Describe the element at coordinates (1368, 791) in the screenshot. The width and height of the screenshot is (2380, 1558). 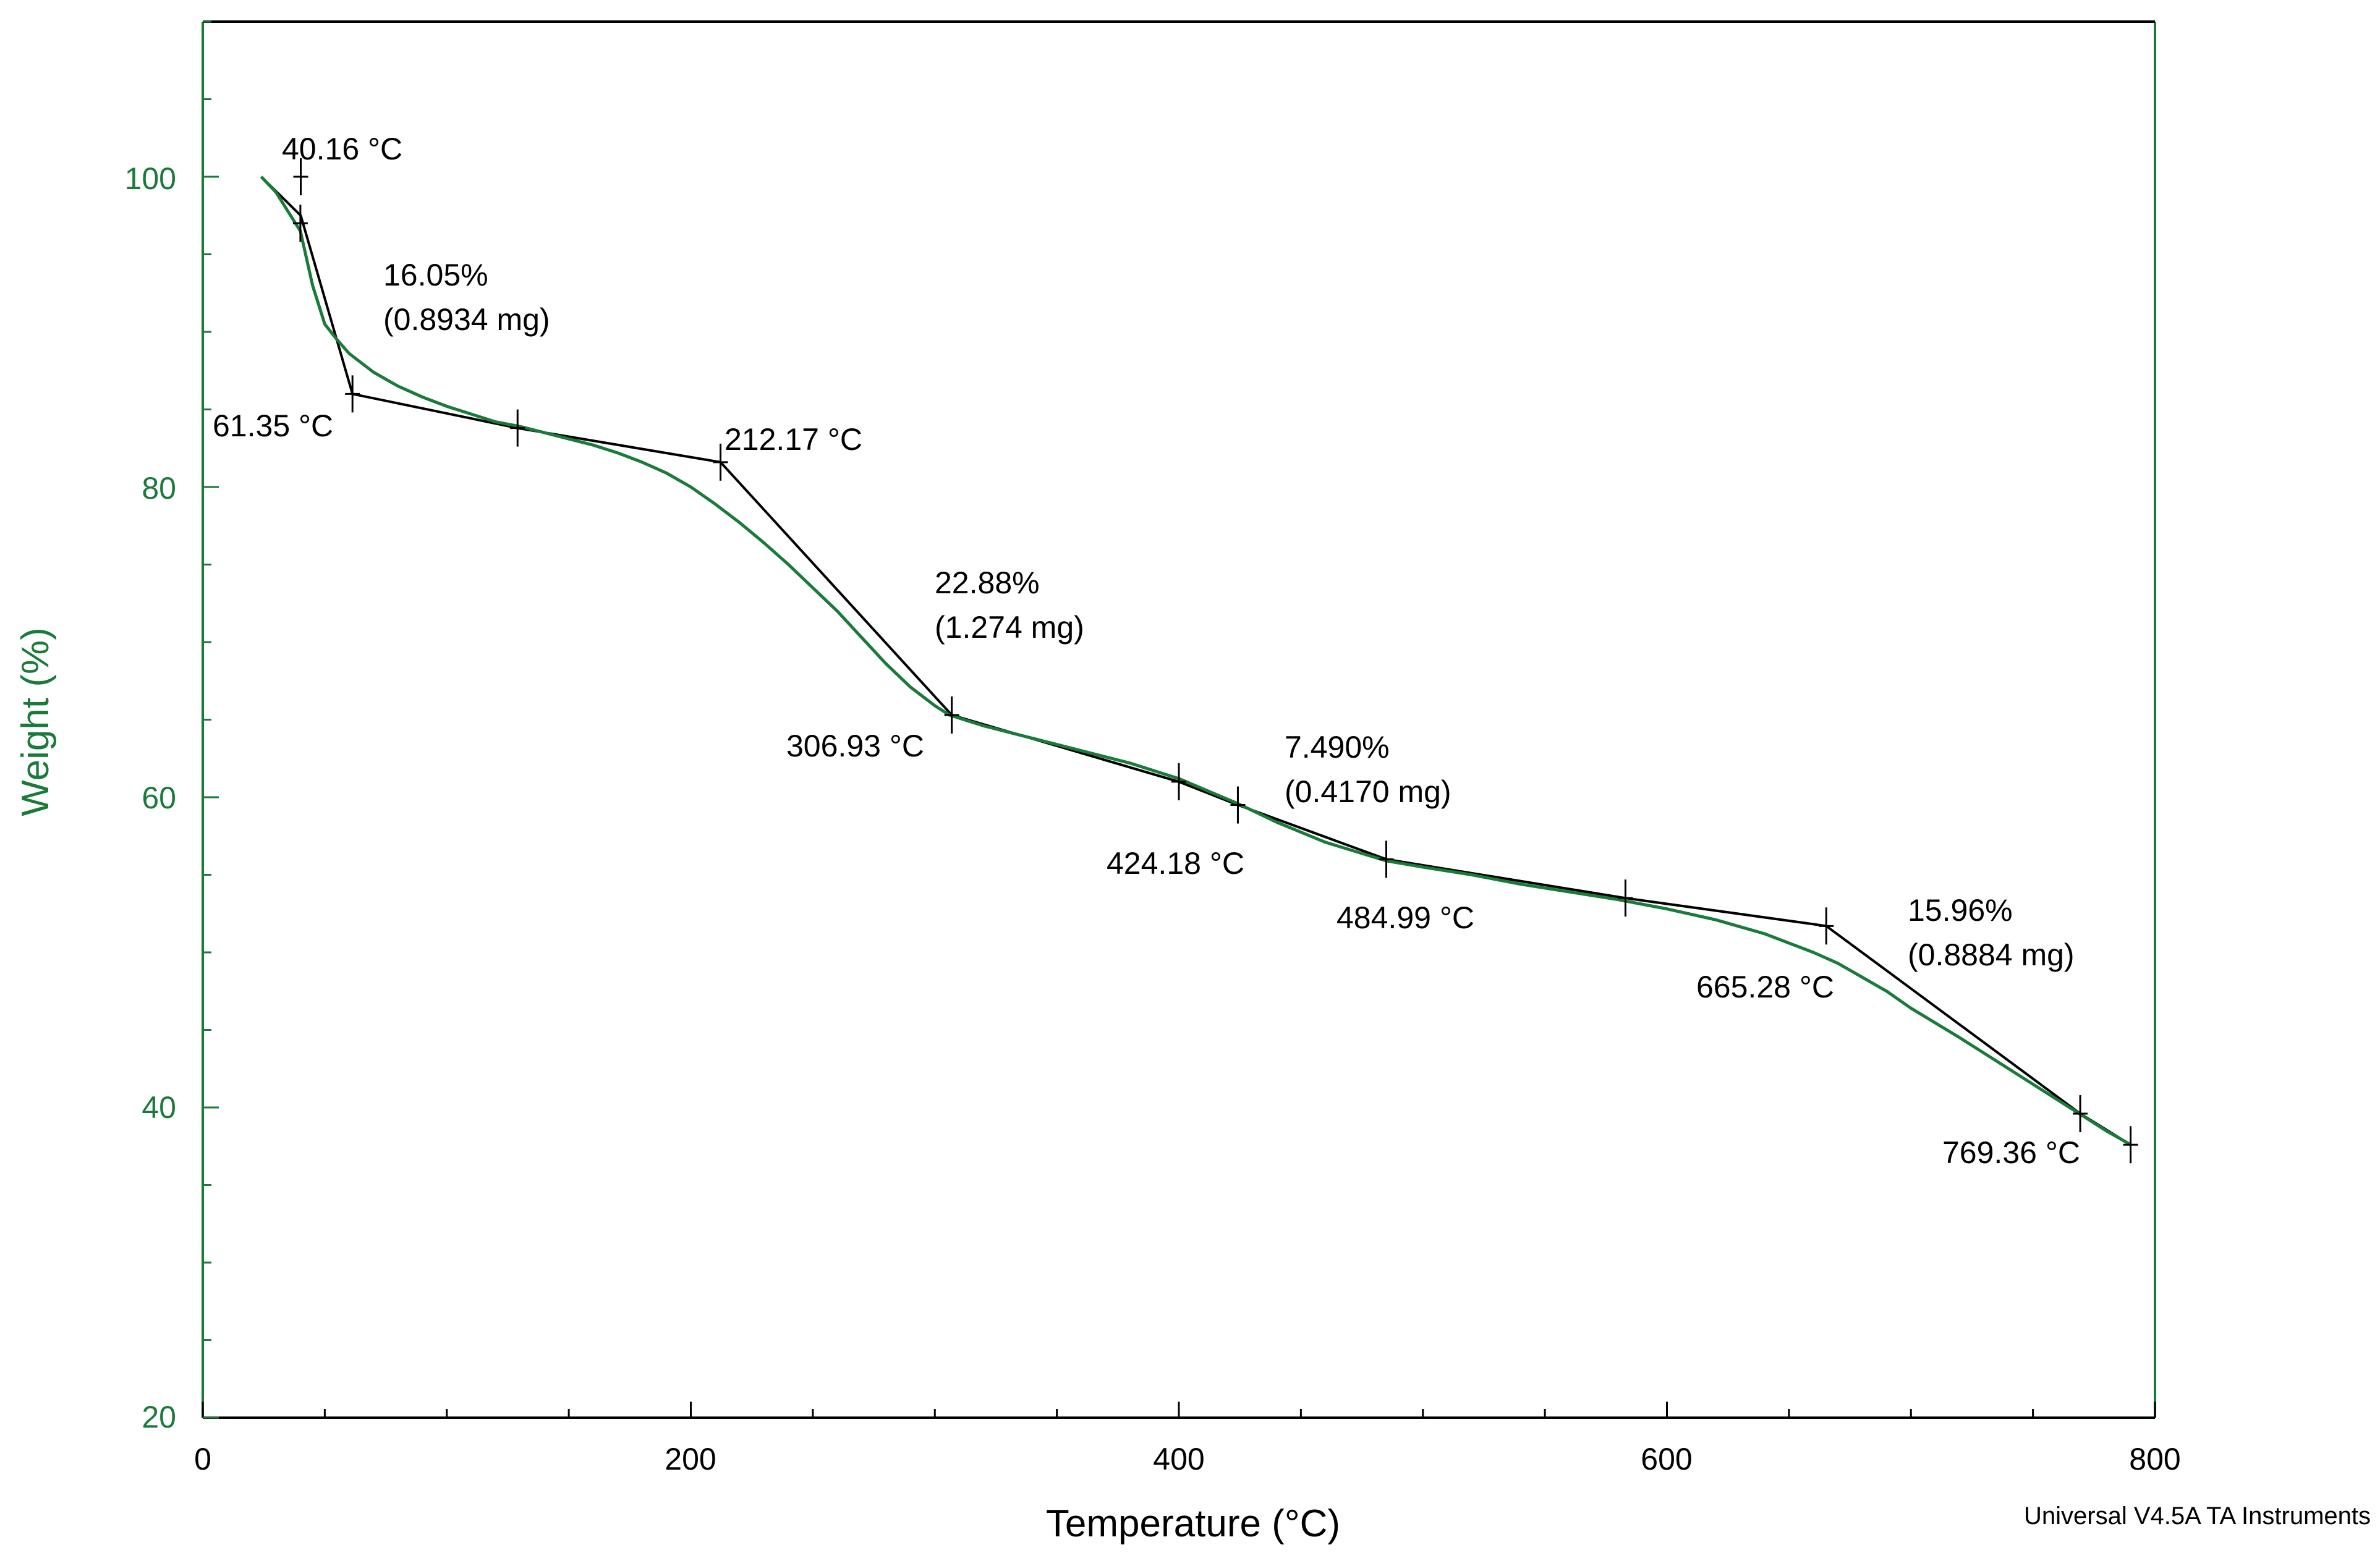
I see `annotation-0-4170-mg: (0.4170 mg)` at that location.